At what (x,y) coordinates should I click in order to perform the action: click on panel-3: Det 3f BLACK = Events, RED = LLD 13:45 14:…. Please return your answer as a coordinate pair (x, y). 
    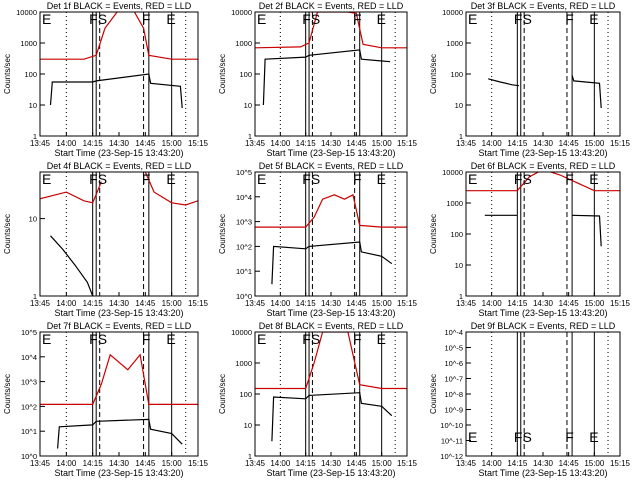
    Looking at the image, I should click on (530, 79).